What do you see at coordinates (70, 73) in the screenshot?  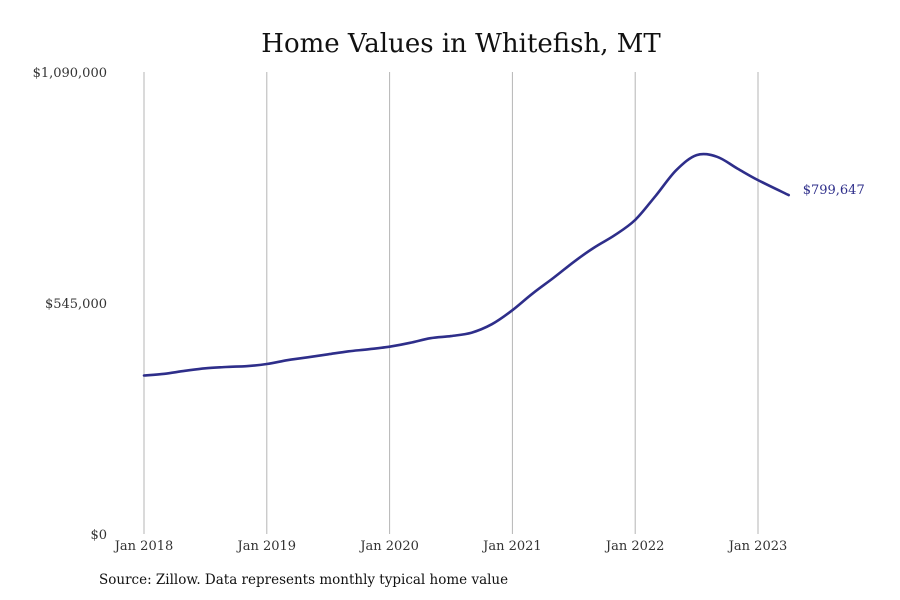 I see `y-tick-label: $1,090,000` at bounding box center [70, 73].